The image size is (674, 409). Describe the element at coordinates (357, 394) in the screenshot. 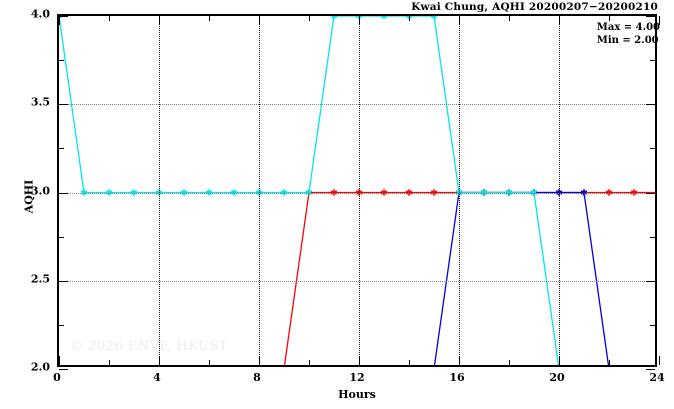

I see `x-axis-title: Hours` at that location.